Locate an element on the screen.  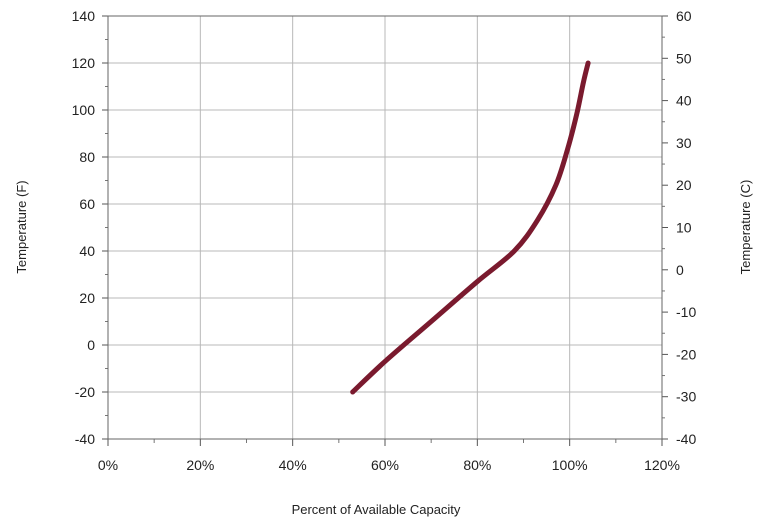
y-right-tick-label: -10 is located at coordinates (686, 312).